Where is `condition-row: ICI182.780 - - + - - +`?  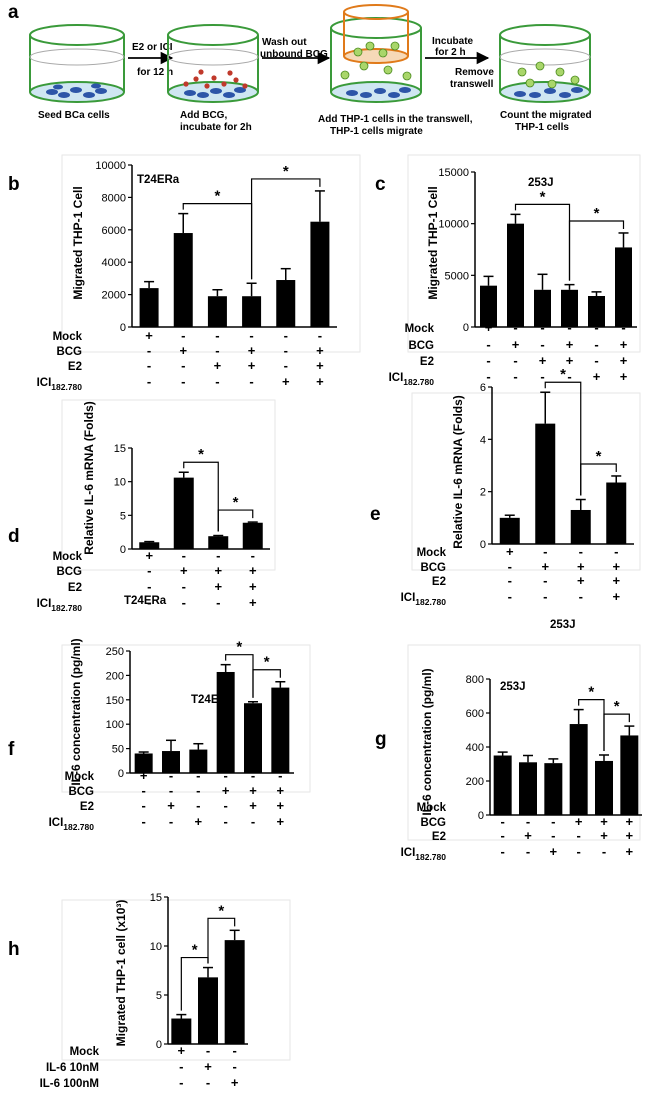
condition-row: ICI182.780 - - + - - + is located at coordinates (167, 823).